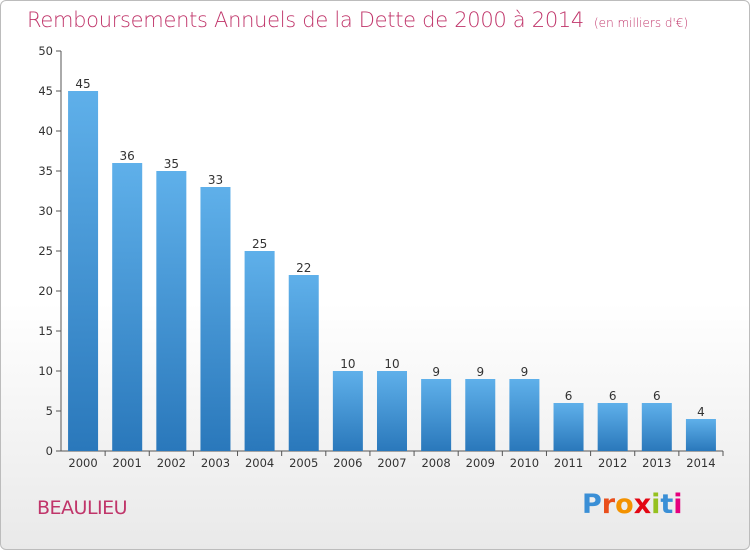 The height and width of the screenshot is (550, 750). What do you see at coordinates (49, 451) in the screenshot?
I see `y-tick-label: 0` at bounding box center [49, 451].